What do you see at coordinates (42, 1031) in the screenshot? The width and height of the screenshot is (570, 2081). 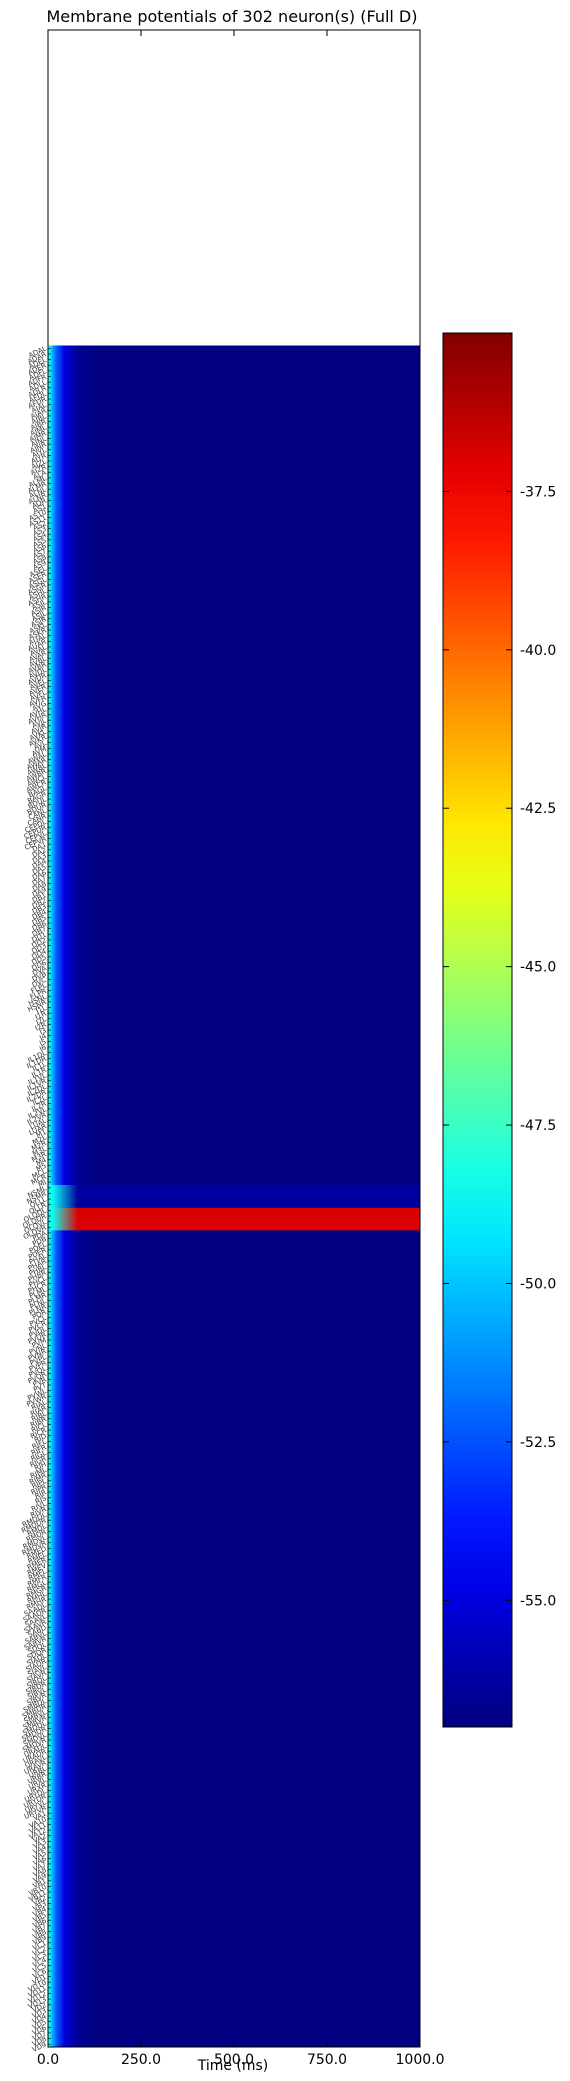 I see `neuron-label: I3` at bounding box center [42, 1031].